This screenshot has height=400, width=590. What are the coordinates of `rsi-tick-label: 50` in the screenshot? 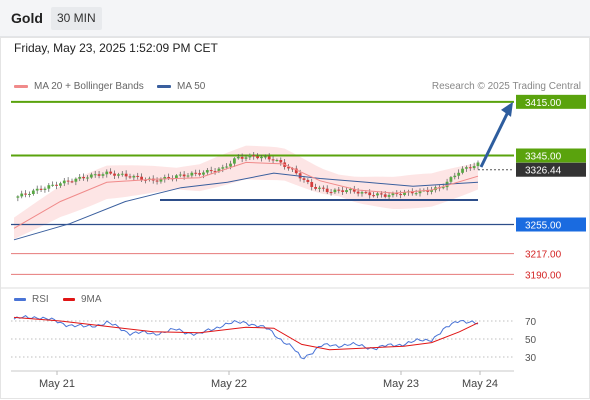 It's located at (531, 340).